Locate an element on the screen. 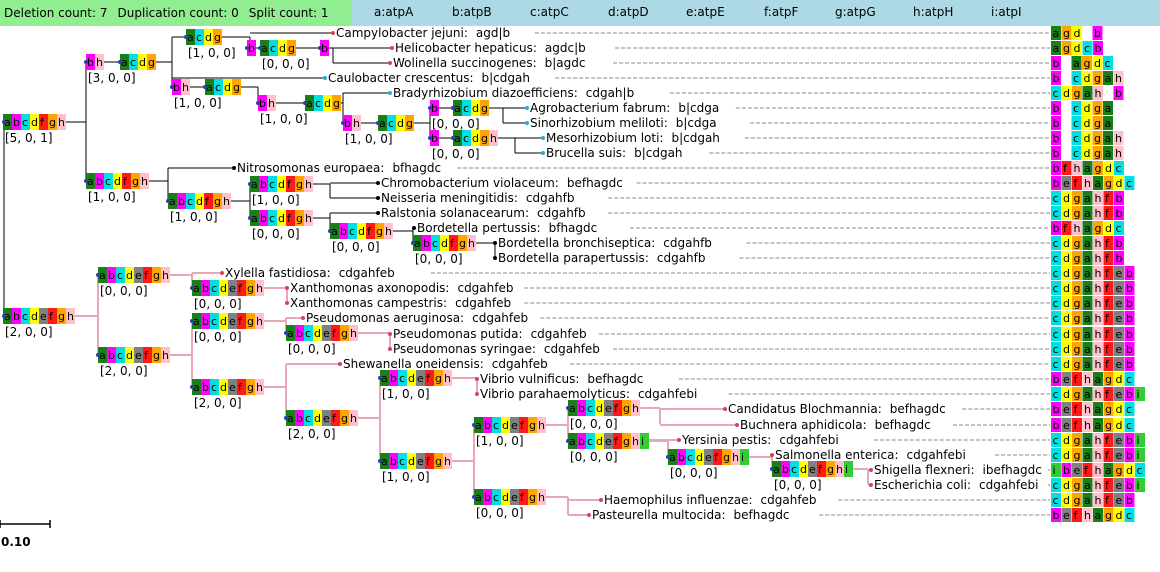  leaf-label: Pseudomonas syringae: cdgahfeb is located at coordinates (496, 349).